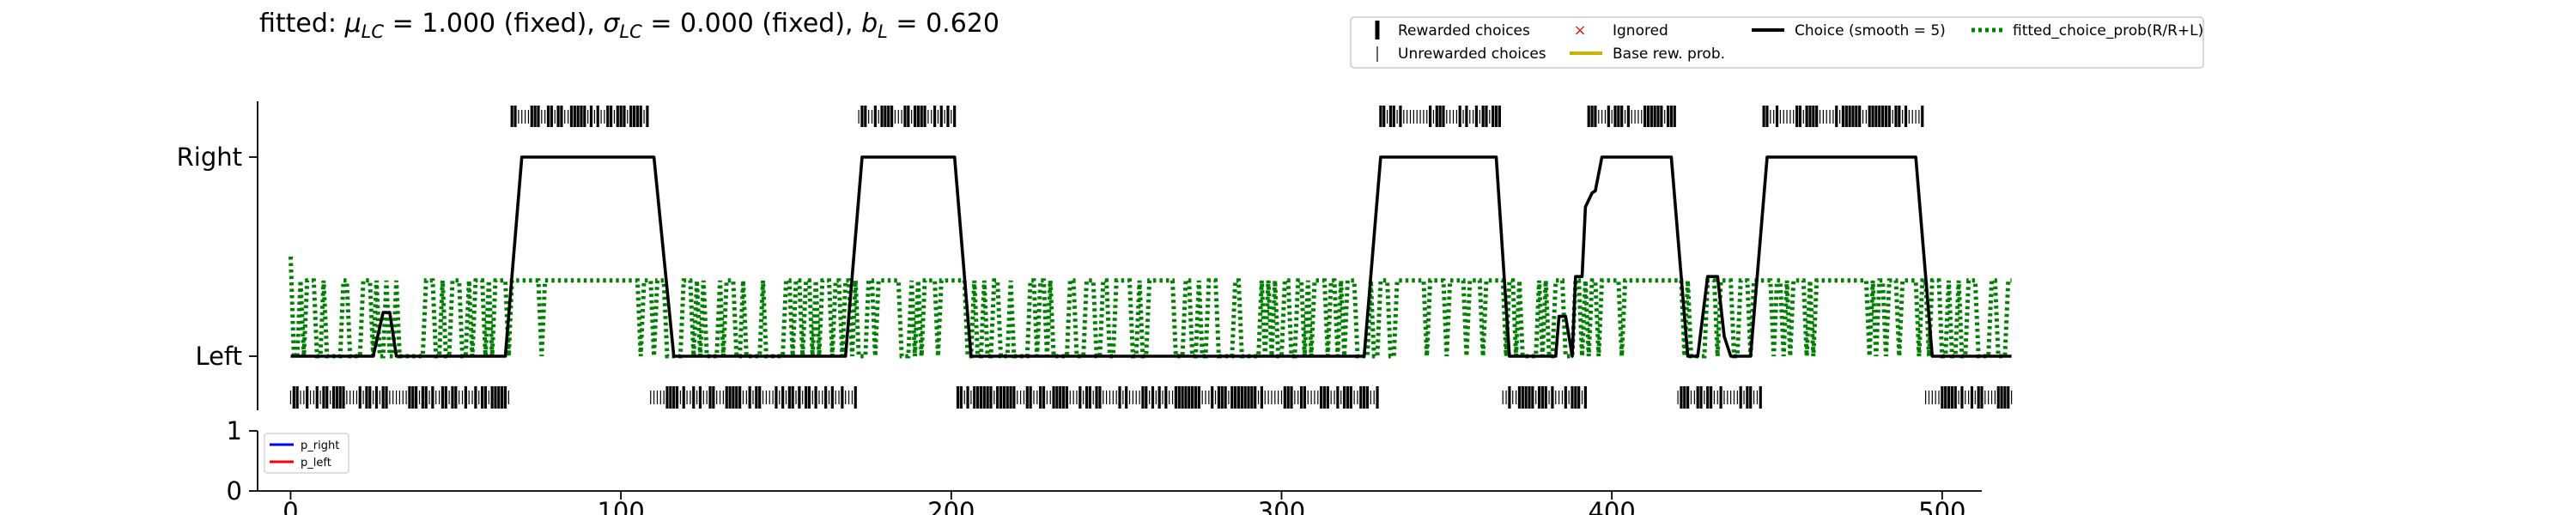  I want to click on left-choice-raster, so click(1151, 397).